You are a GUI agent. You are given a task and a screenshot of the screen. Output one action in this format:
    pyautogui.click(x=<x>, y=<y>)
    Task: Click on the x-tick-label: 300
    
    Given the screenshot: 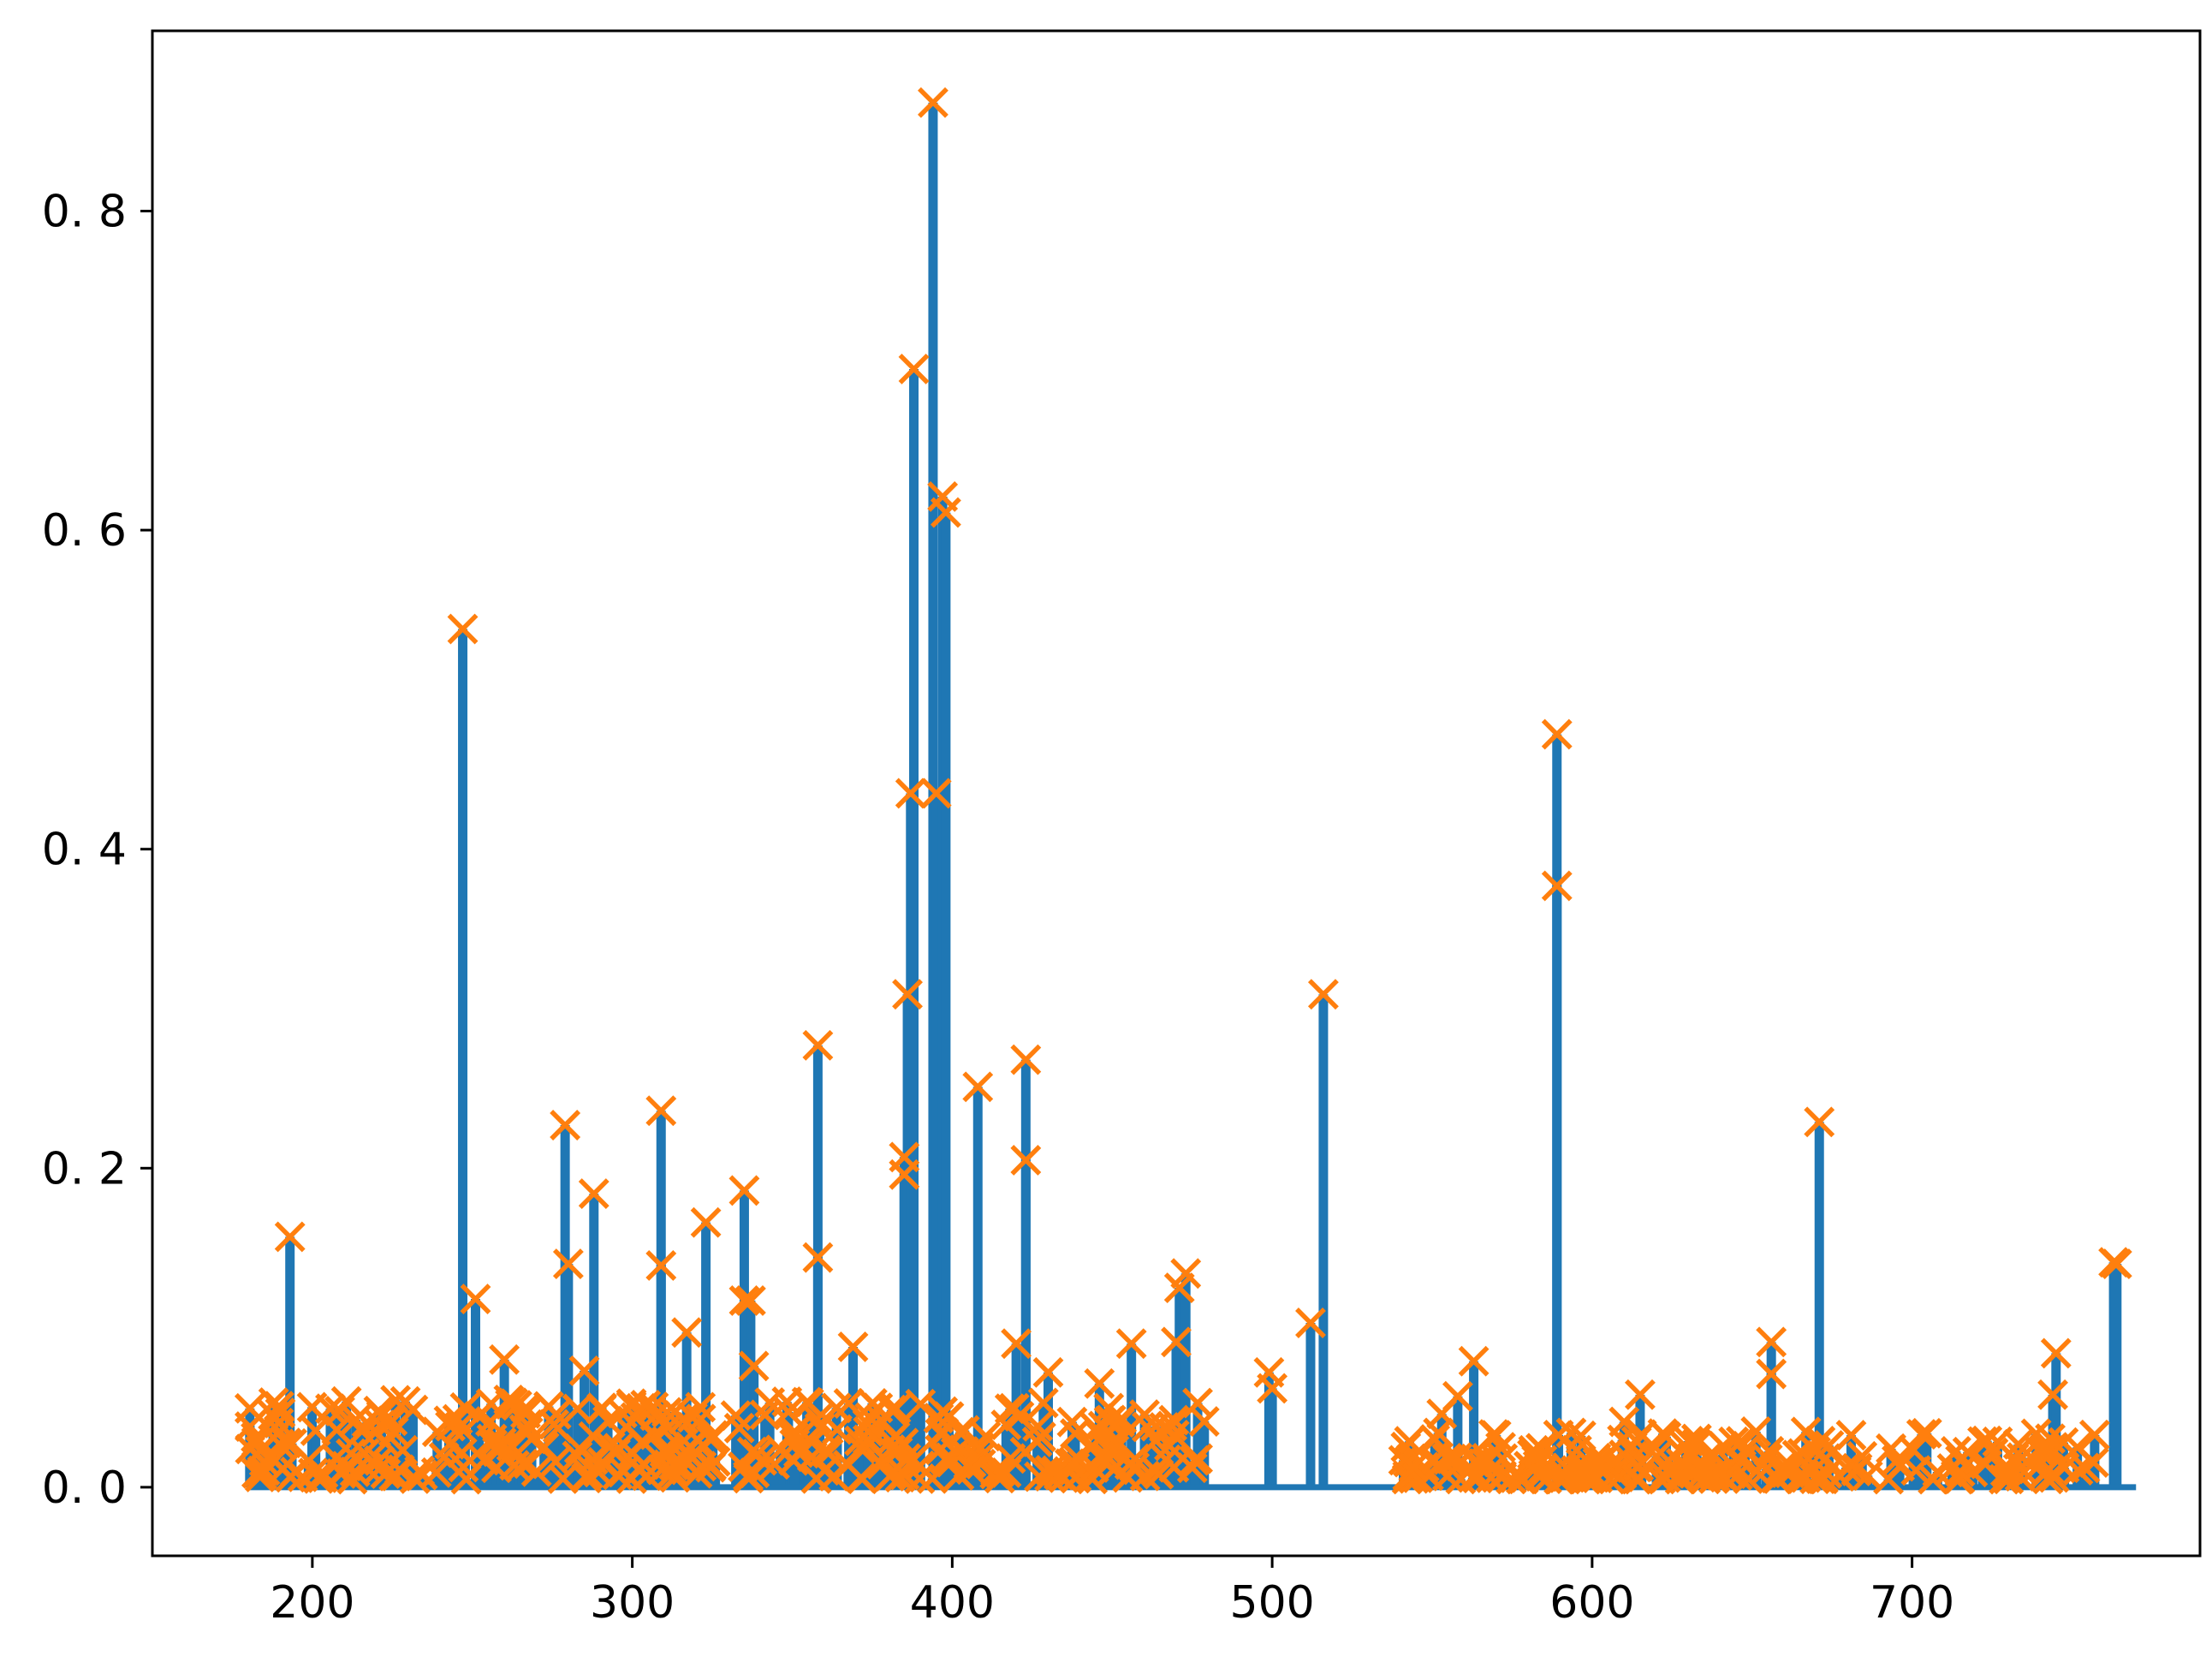 What is the action you would take?
    pyautogui.click(x=632, y=1603)
    